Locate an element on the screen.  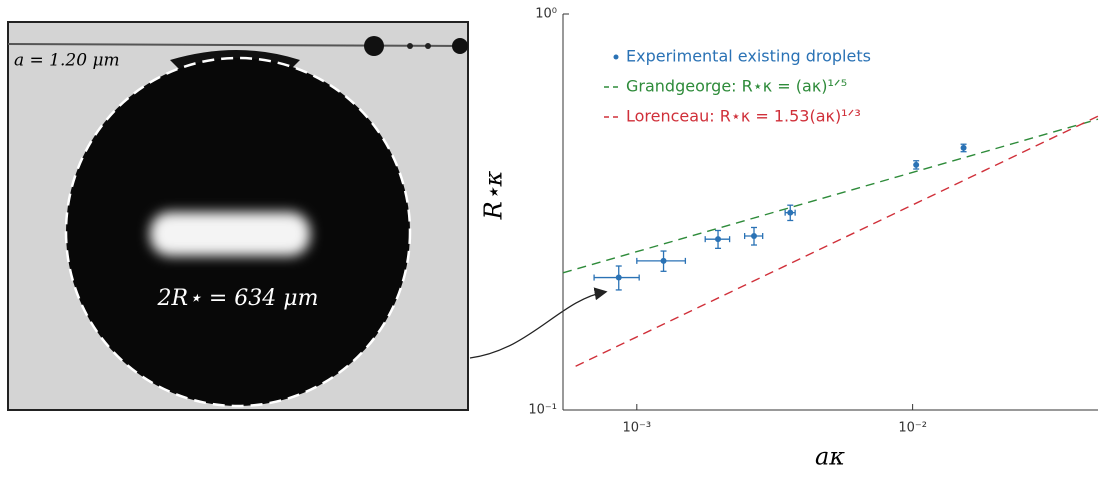
legend-label: Experimental existing droplets is located at coordinates (748, 56).